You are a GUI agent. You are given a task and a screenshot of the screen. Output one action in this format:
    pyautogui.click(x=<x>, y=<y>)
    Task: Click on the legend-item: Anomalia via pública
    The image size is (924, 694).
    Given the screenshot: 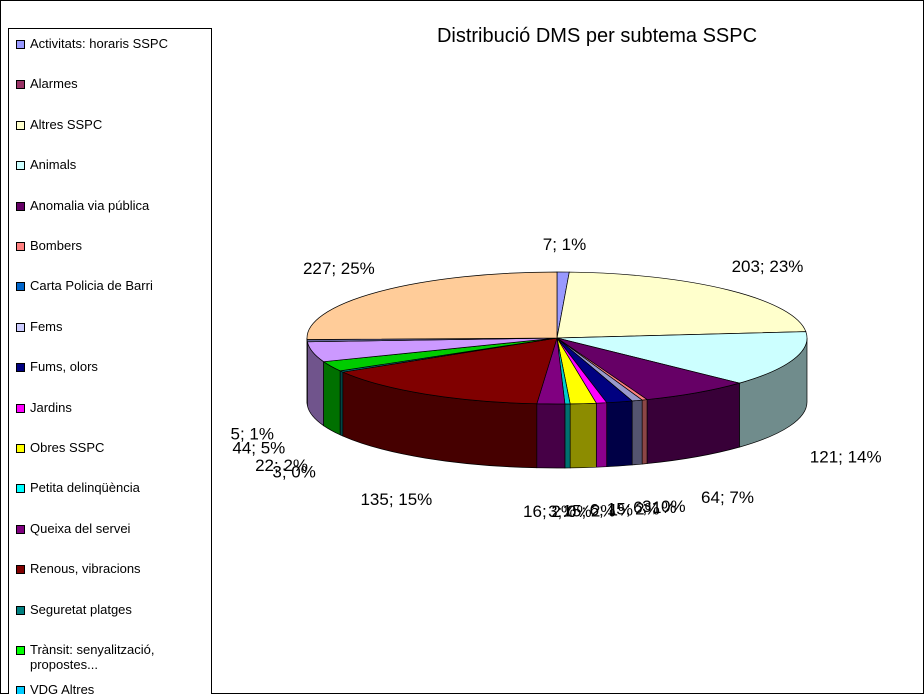 What is the action you would take?
    pyautogui.click(x=111, y=205)
    